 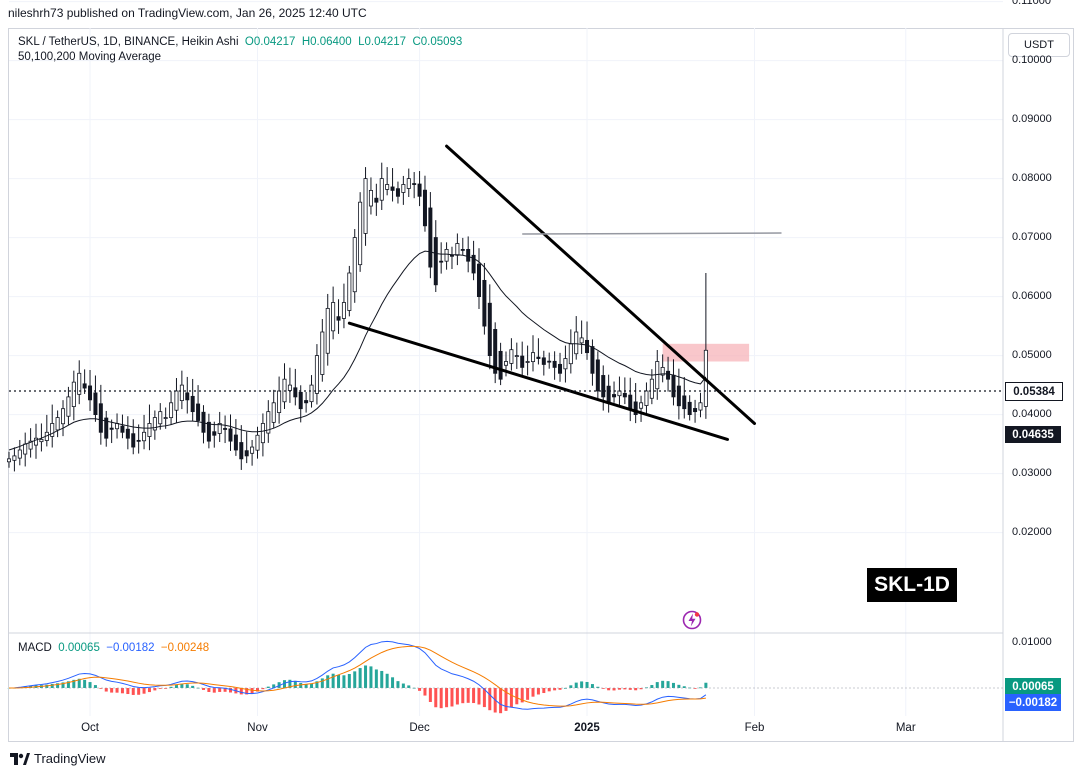 What do you see at coordinates (1039, 45) in the screenshot?
I see `currency-button: USDT` at bounding box center [1039, 45].